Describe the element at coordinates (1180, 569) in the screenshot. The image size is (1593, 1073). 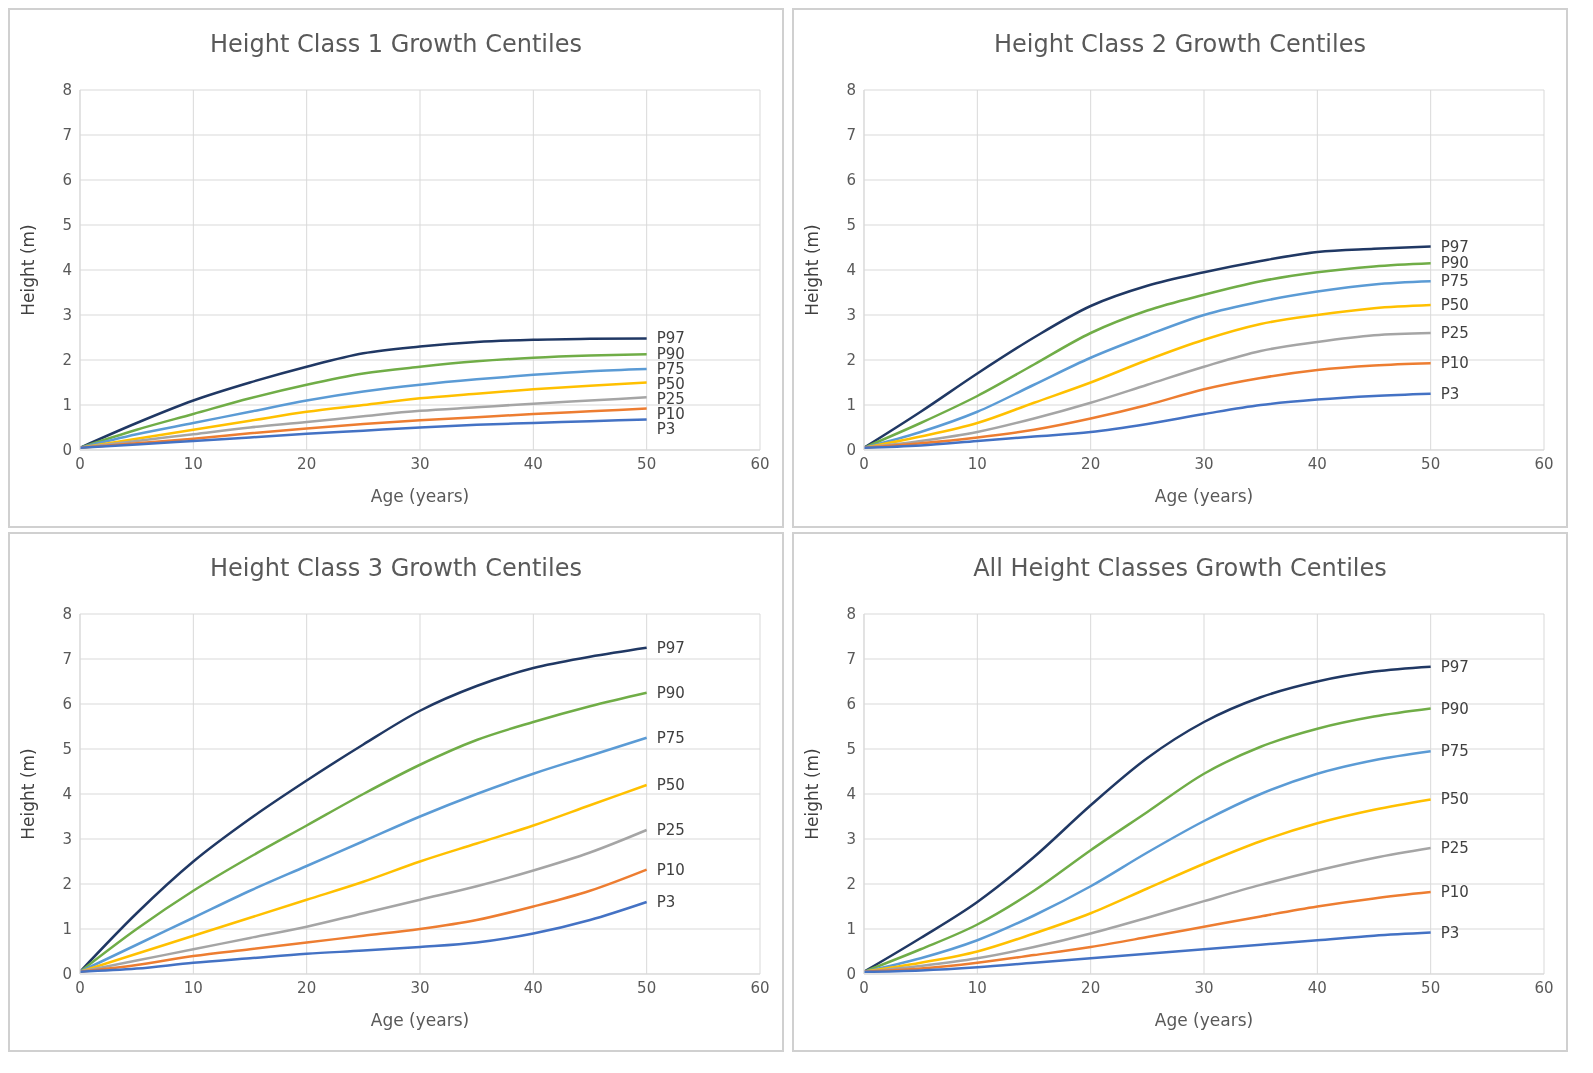
I see `chart-title: All Height Classes Growth Centiles` at that location.